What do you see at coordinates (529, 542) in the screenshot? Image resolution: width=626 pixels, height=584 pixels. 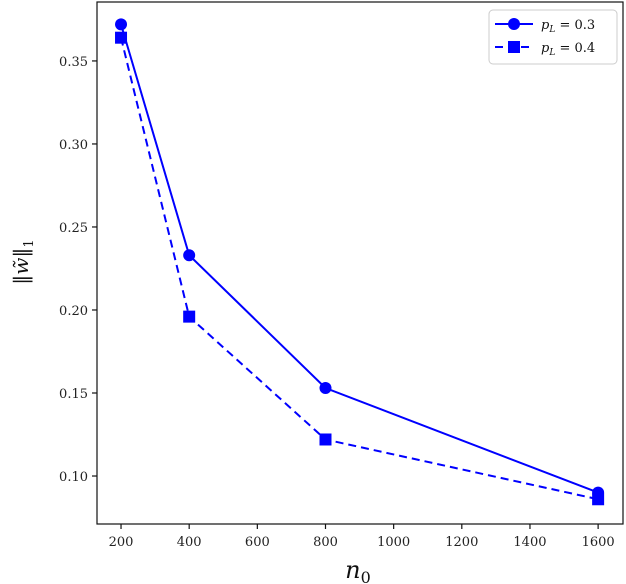 I see `x-tick-label: 1400` at bounding box center [529, 542].